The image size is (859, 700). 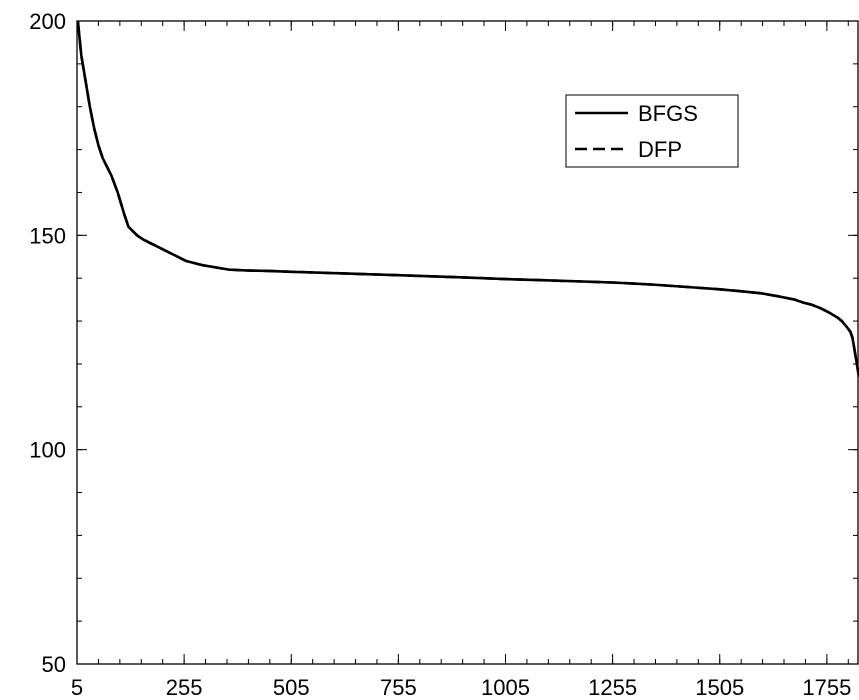 What do you see at coordinates (47, 450) in the screenshot?
I see `y-tick-label: 100` at bounding box center [47, 450].